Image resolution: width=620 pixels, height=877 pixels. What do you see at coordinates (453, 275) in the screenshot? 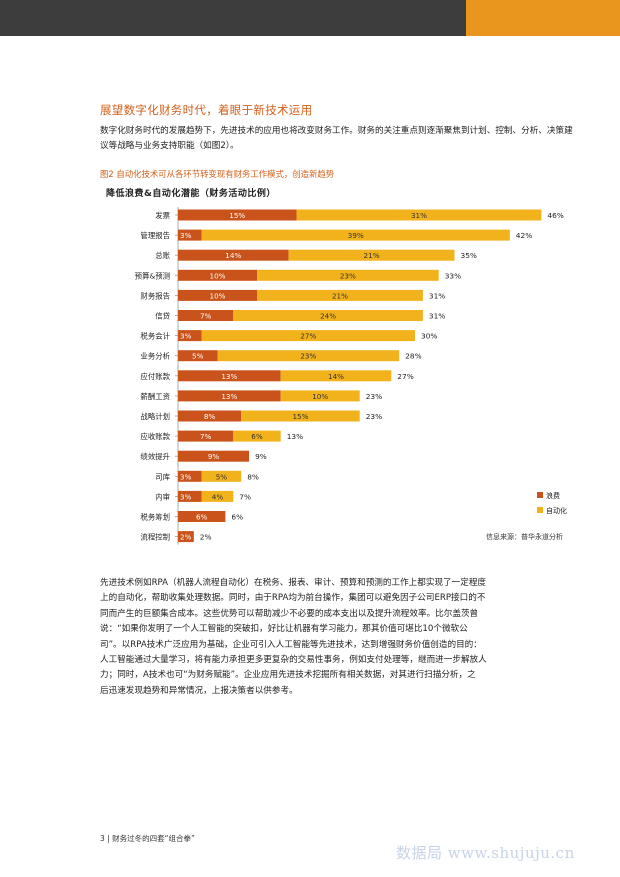
I see `total-label: 33%` at bounding box center [453, 275].